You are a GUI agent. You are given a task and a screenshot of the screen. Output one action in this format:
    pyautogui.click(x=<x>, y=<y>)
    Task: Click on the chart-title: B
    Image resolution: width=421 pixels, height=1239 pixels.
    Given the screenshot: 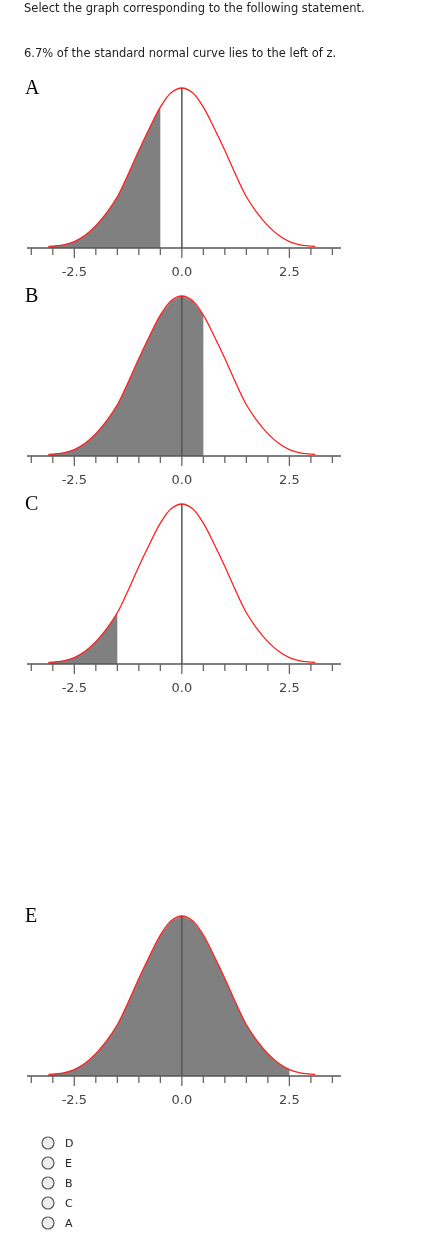 What is the action you would take?
    pyautogui.click(x=32, y=295)
    